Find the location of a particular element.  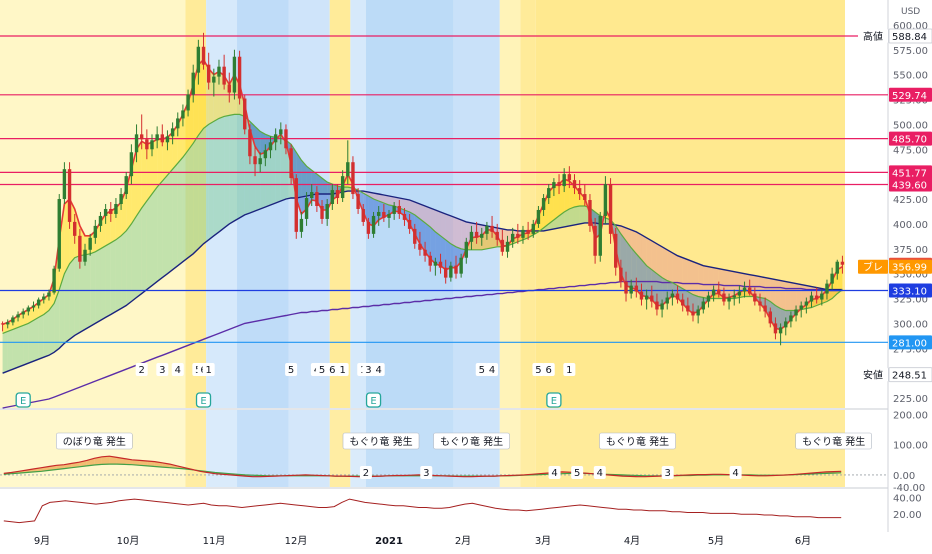

earnings-marker-letter: E is located at coordinates (203, 401).